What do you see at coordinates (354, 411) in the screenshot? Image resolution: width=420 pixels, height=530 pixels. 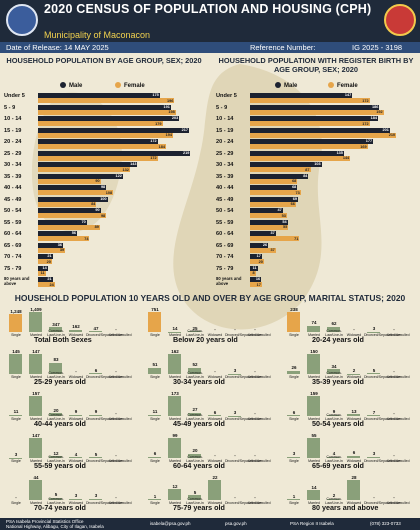 I see `marital-value: 13` at bounding box center [354, 411].